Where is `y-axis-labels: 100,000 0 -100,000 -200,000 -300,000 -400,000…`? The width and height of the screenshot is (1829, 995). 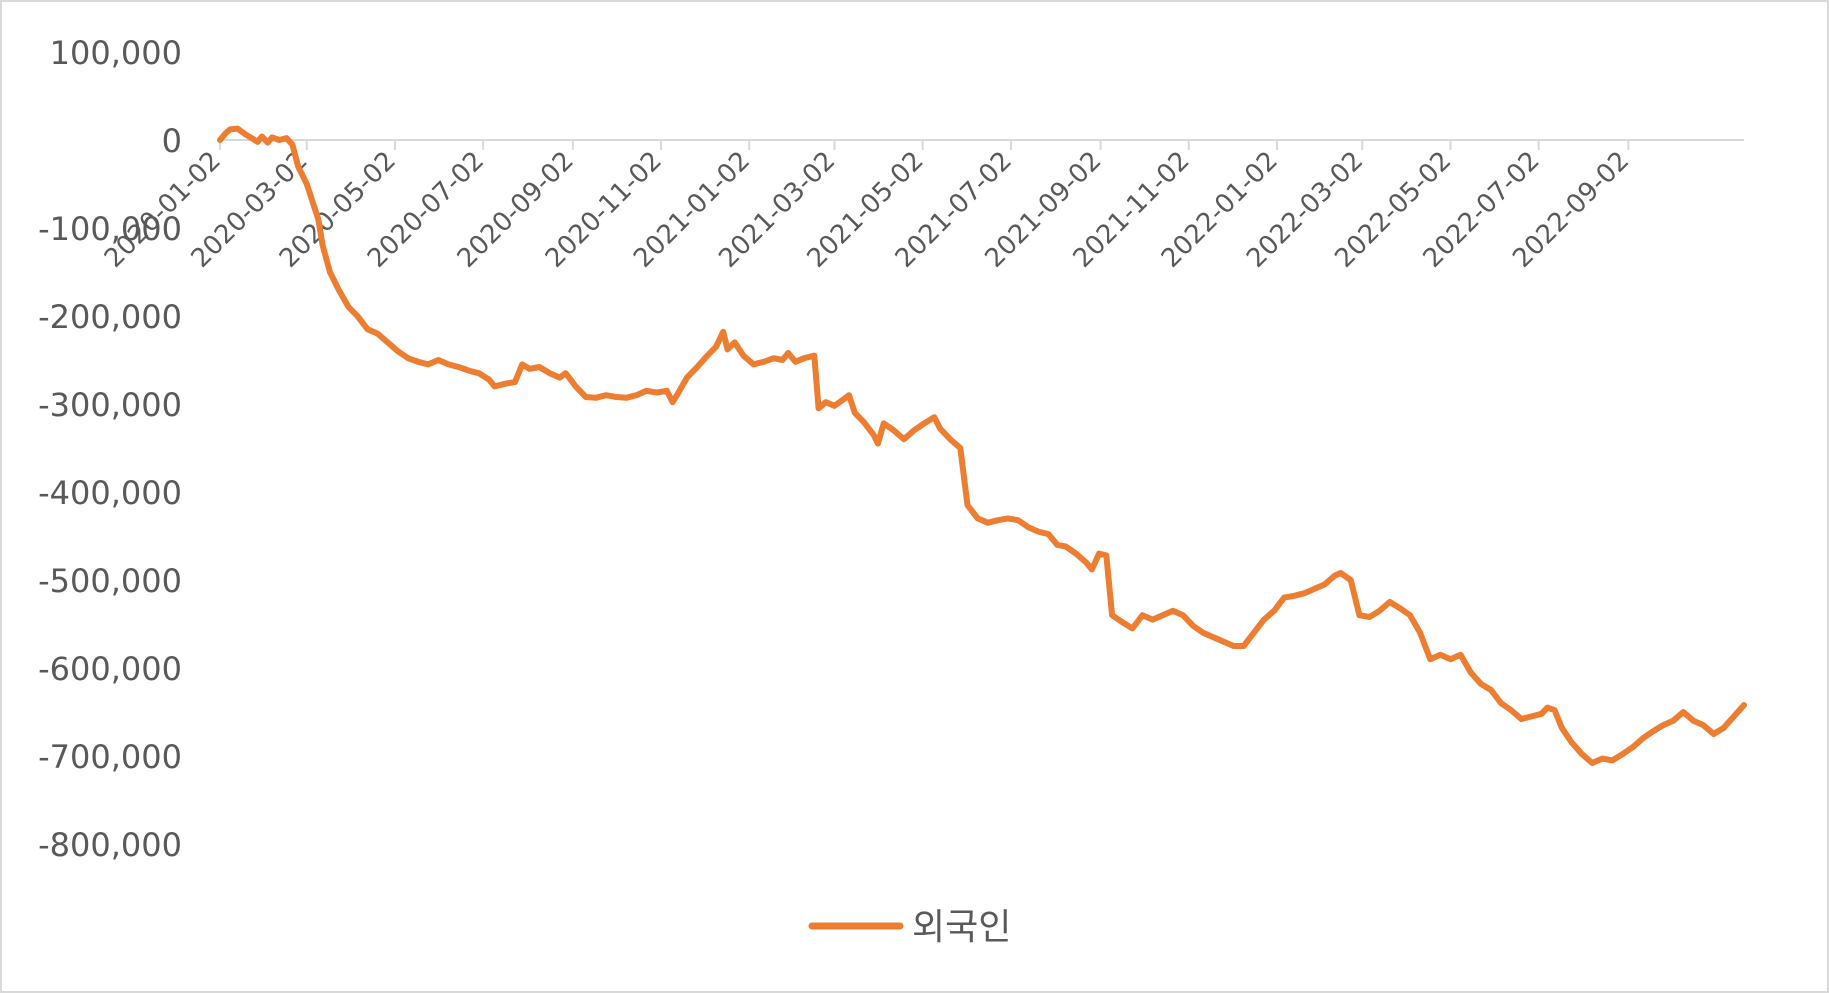 y-axis-labels: 100,000 0 -100,000 -200,000 -300,000 -400,000… is located at coordinates (110, 449).